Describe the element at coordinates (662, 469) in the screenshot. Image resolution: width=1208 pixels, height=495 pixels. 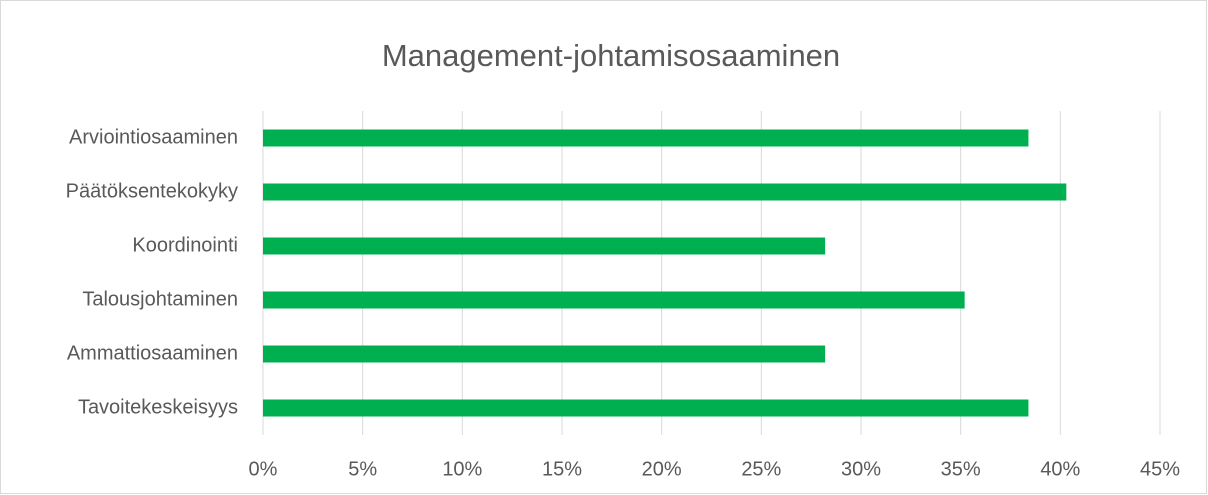
I see `x-tick-label: 20%` at that location.